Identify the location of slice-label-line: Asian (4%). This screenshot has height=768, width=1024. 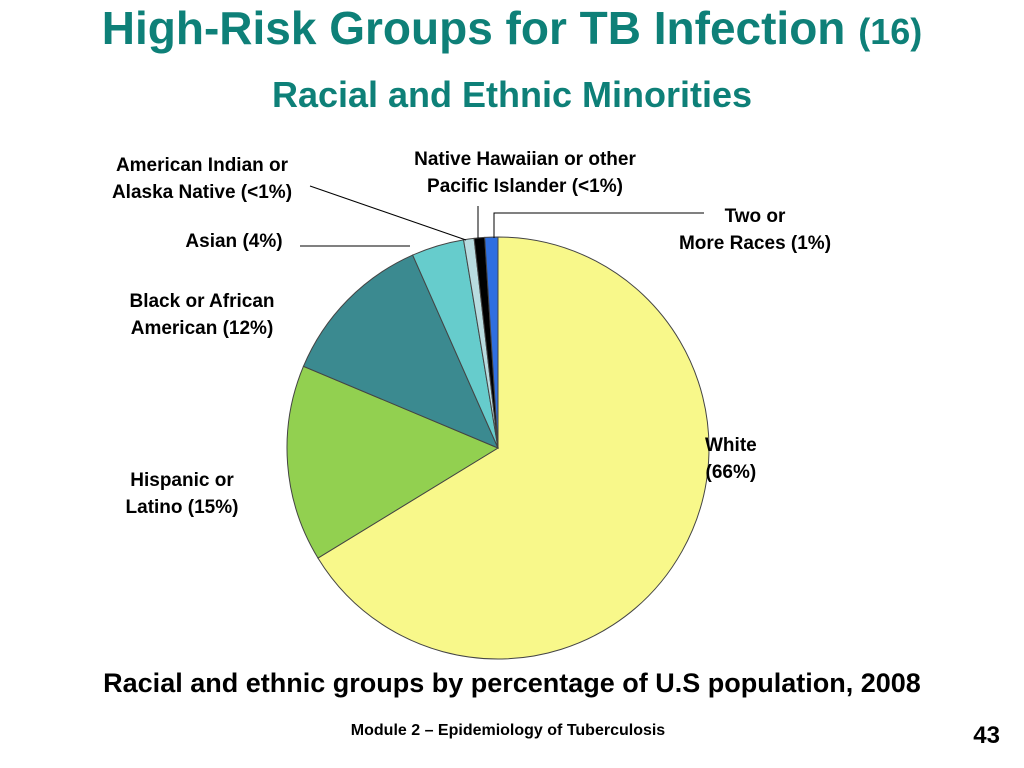
(234, 241).